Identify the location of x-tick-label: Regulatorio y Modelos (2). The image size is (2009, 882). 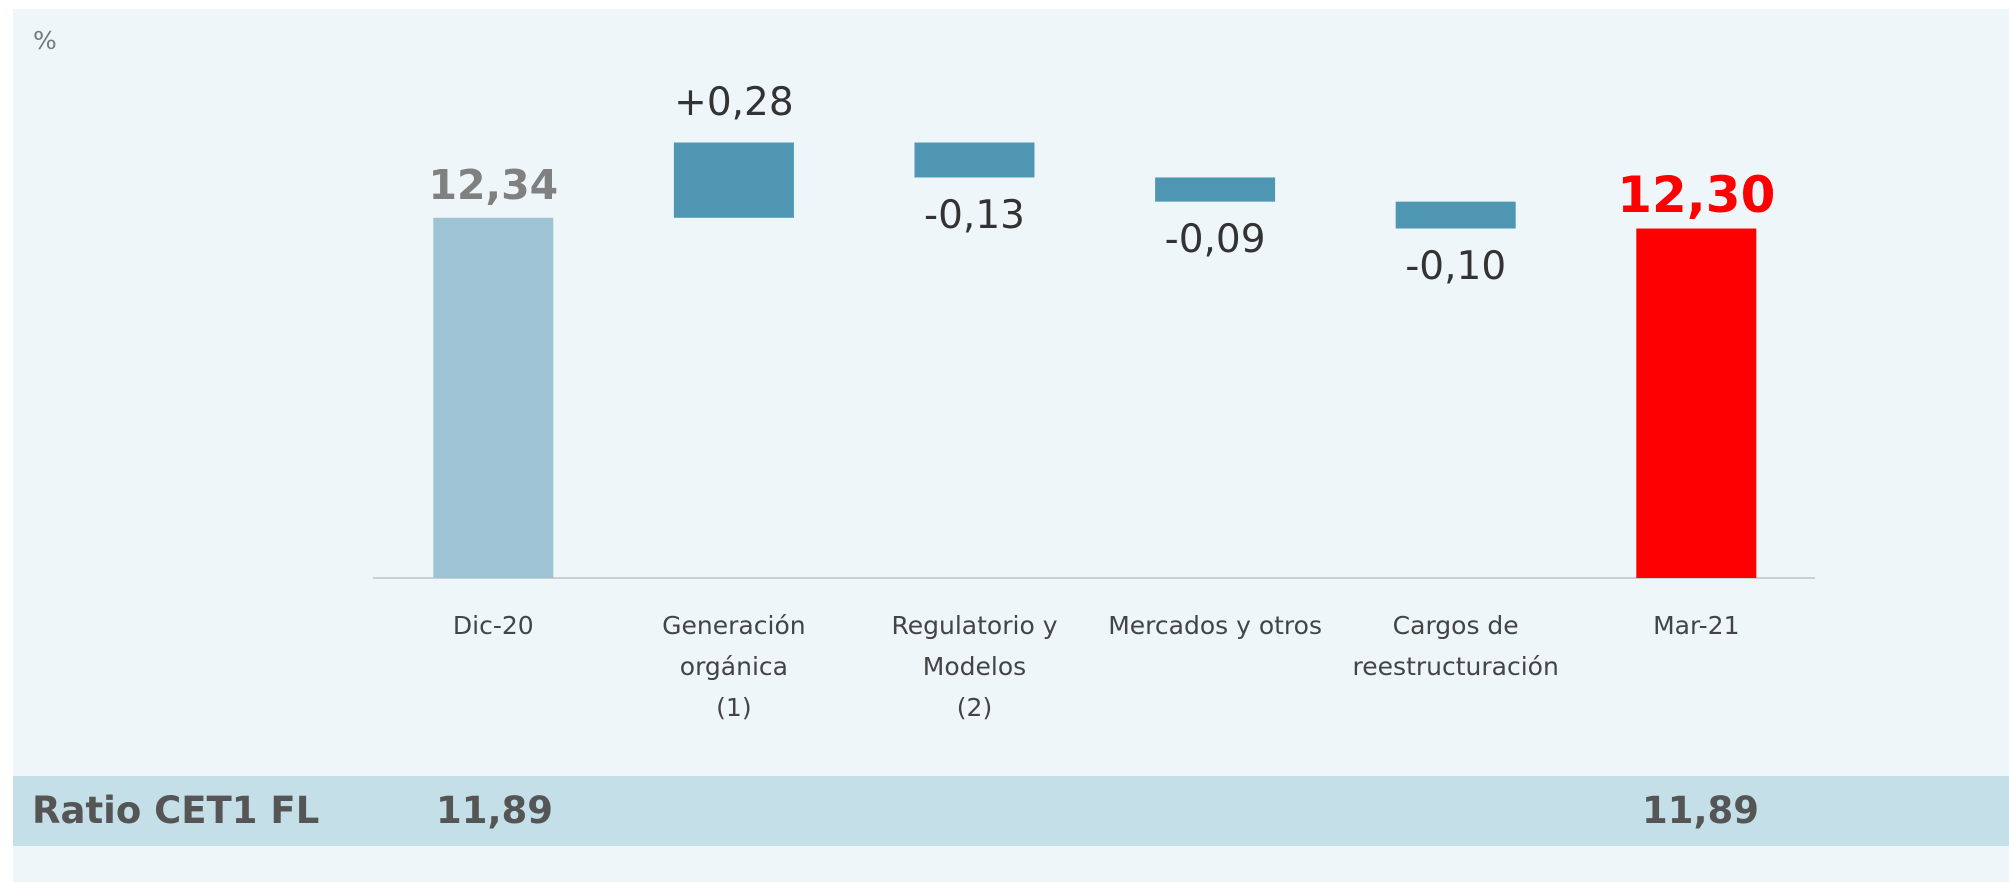
(974, 666).